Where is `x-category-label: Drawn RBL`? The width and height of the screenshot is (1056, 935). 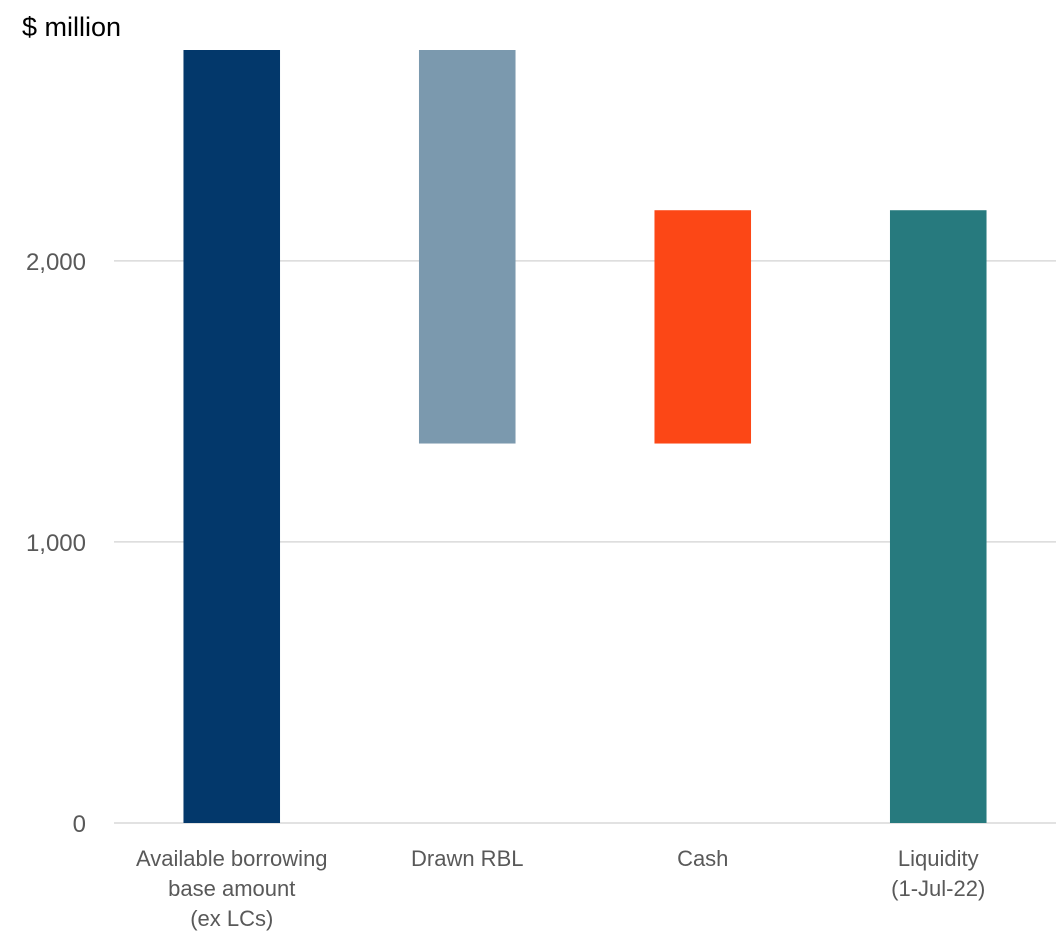 x-category-label: Drawn RBL is located at coordinates (467, 858).